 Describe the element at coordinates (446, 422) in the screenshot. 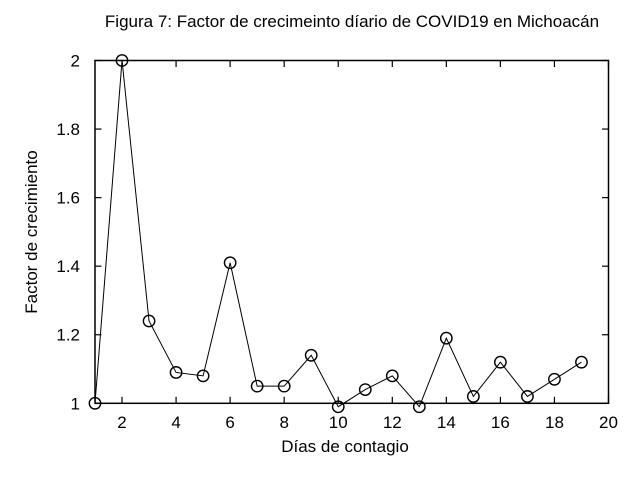

I see `x-tick-label: 14` at that location.